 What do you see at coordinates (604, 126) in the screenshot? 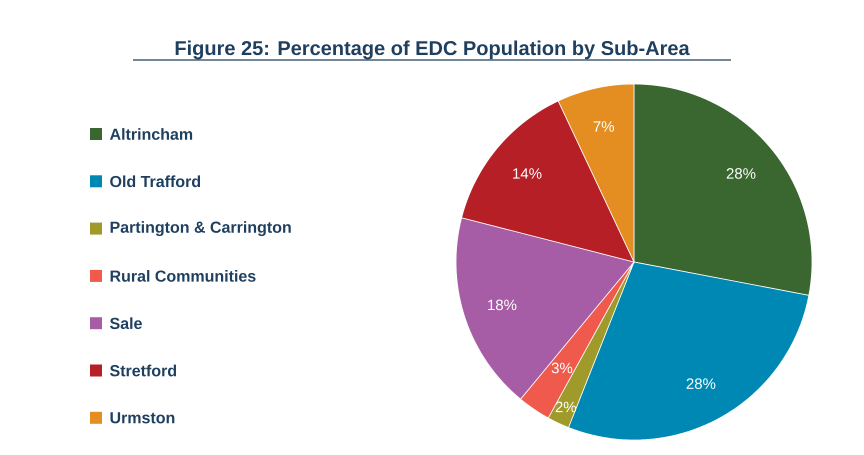
I see `data-label: 7%` at bounding box center [604, 126].